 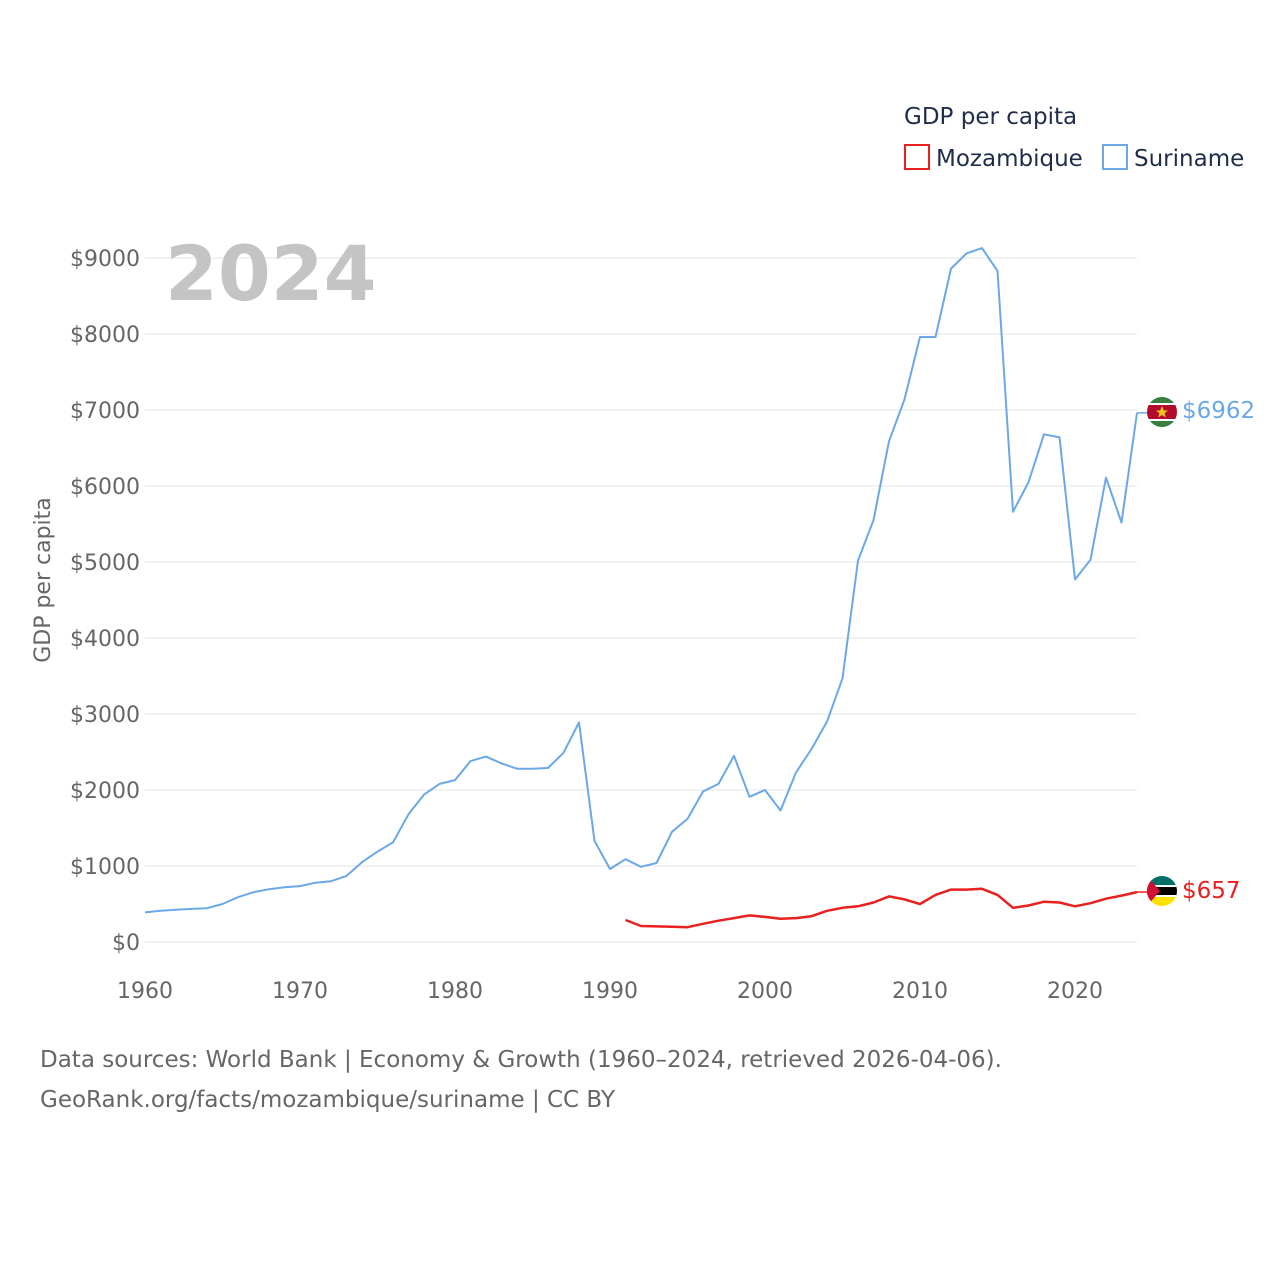 What do you see at coordinates (105, 639) in the screenshot?
I see `y-tick-label: $4000` at bounding box center [105, 639].